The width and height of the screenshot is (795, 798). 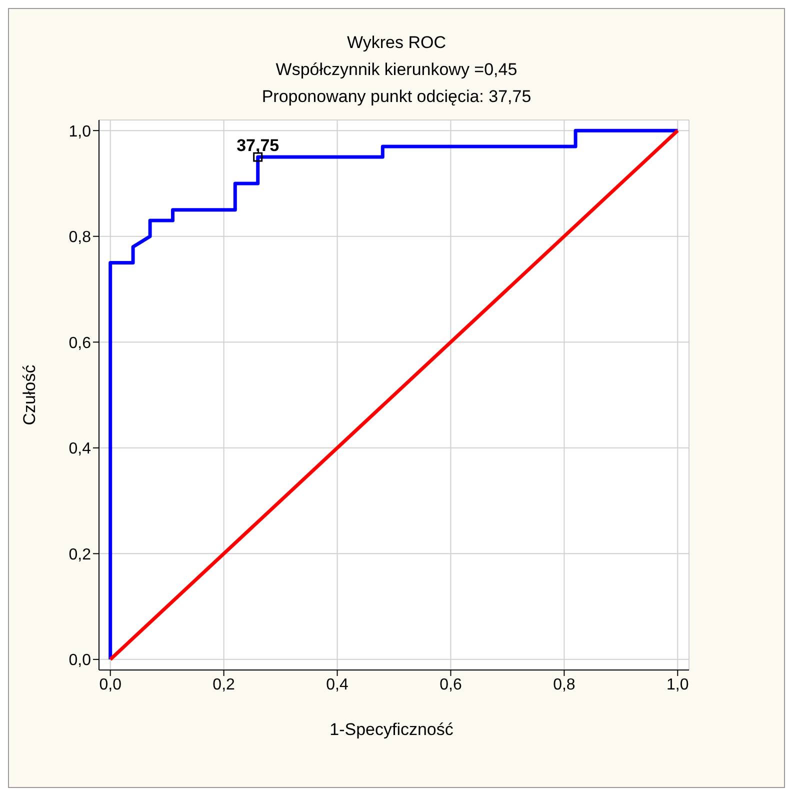 What do you see at coordinates (396, 43) in the screenshot?
I see `chart-title: Wykres ROC` at bounding box center [396, 43].